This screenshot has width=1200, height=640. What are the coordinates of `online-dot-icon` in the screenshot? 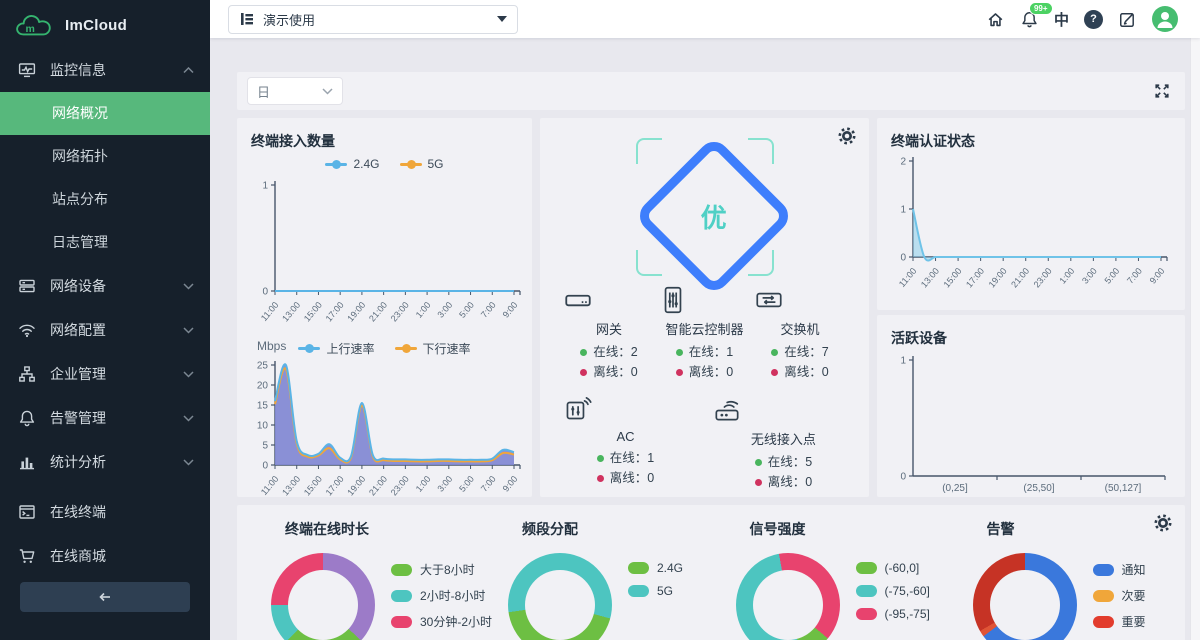 It's located at (679, 352).